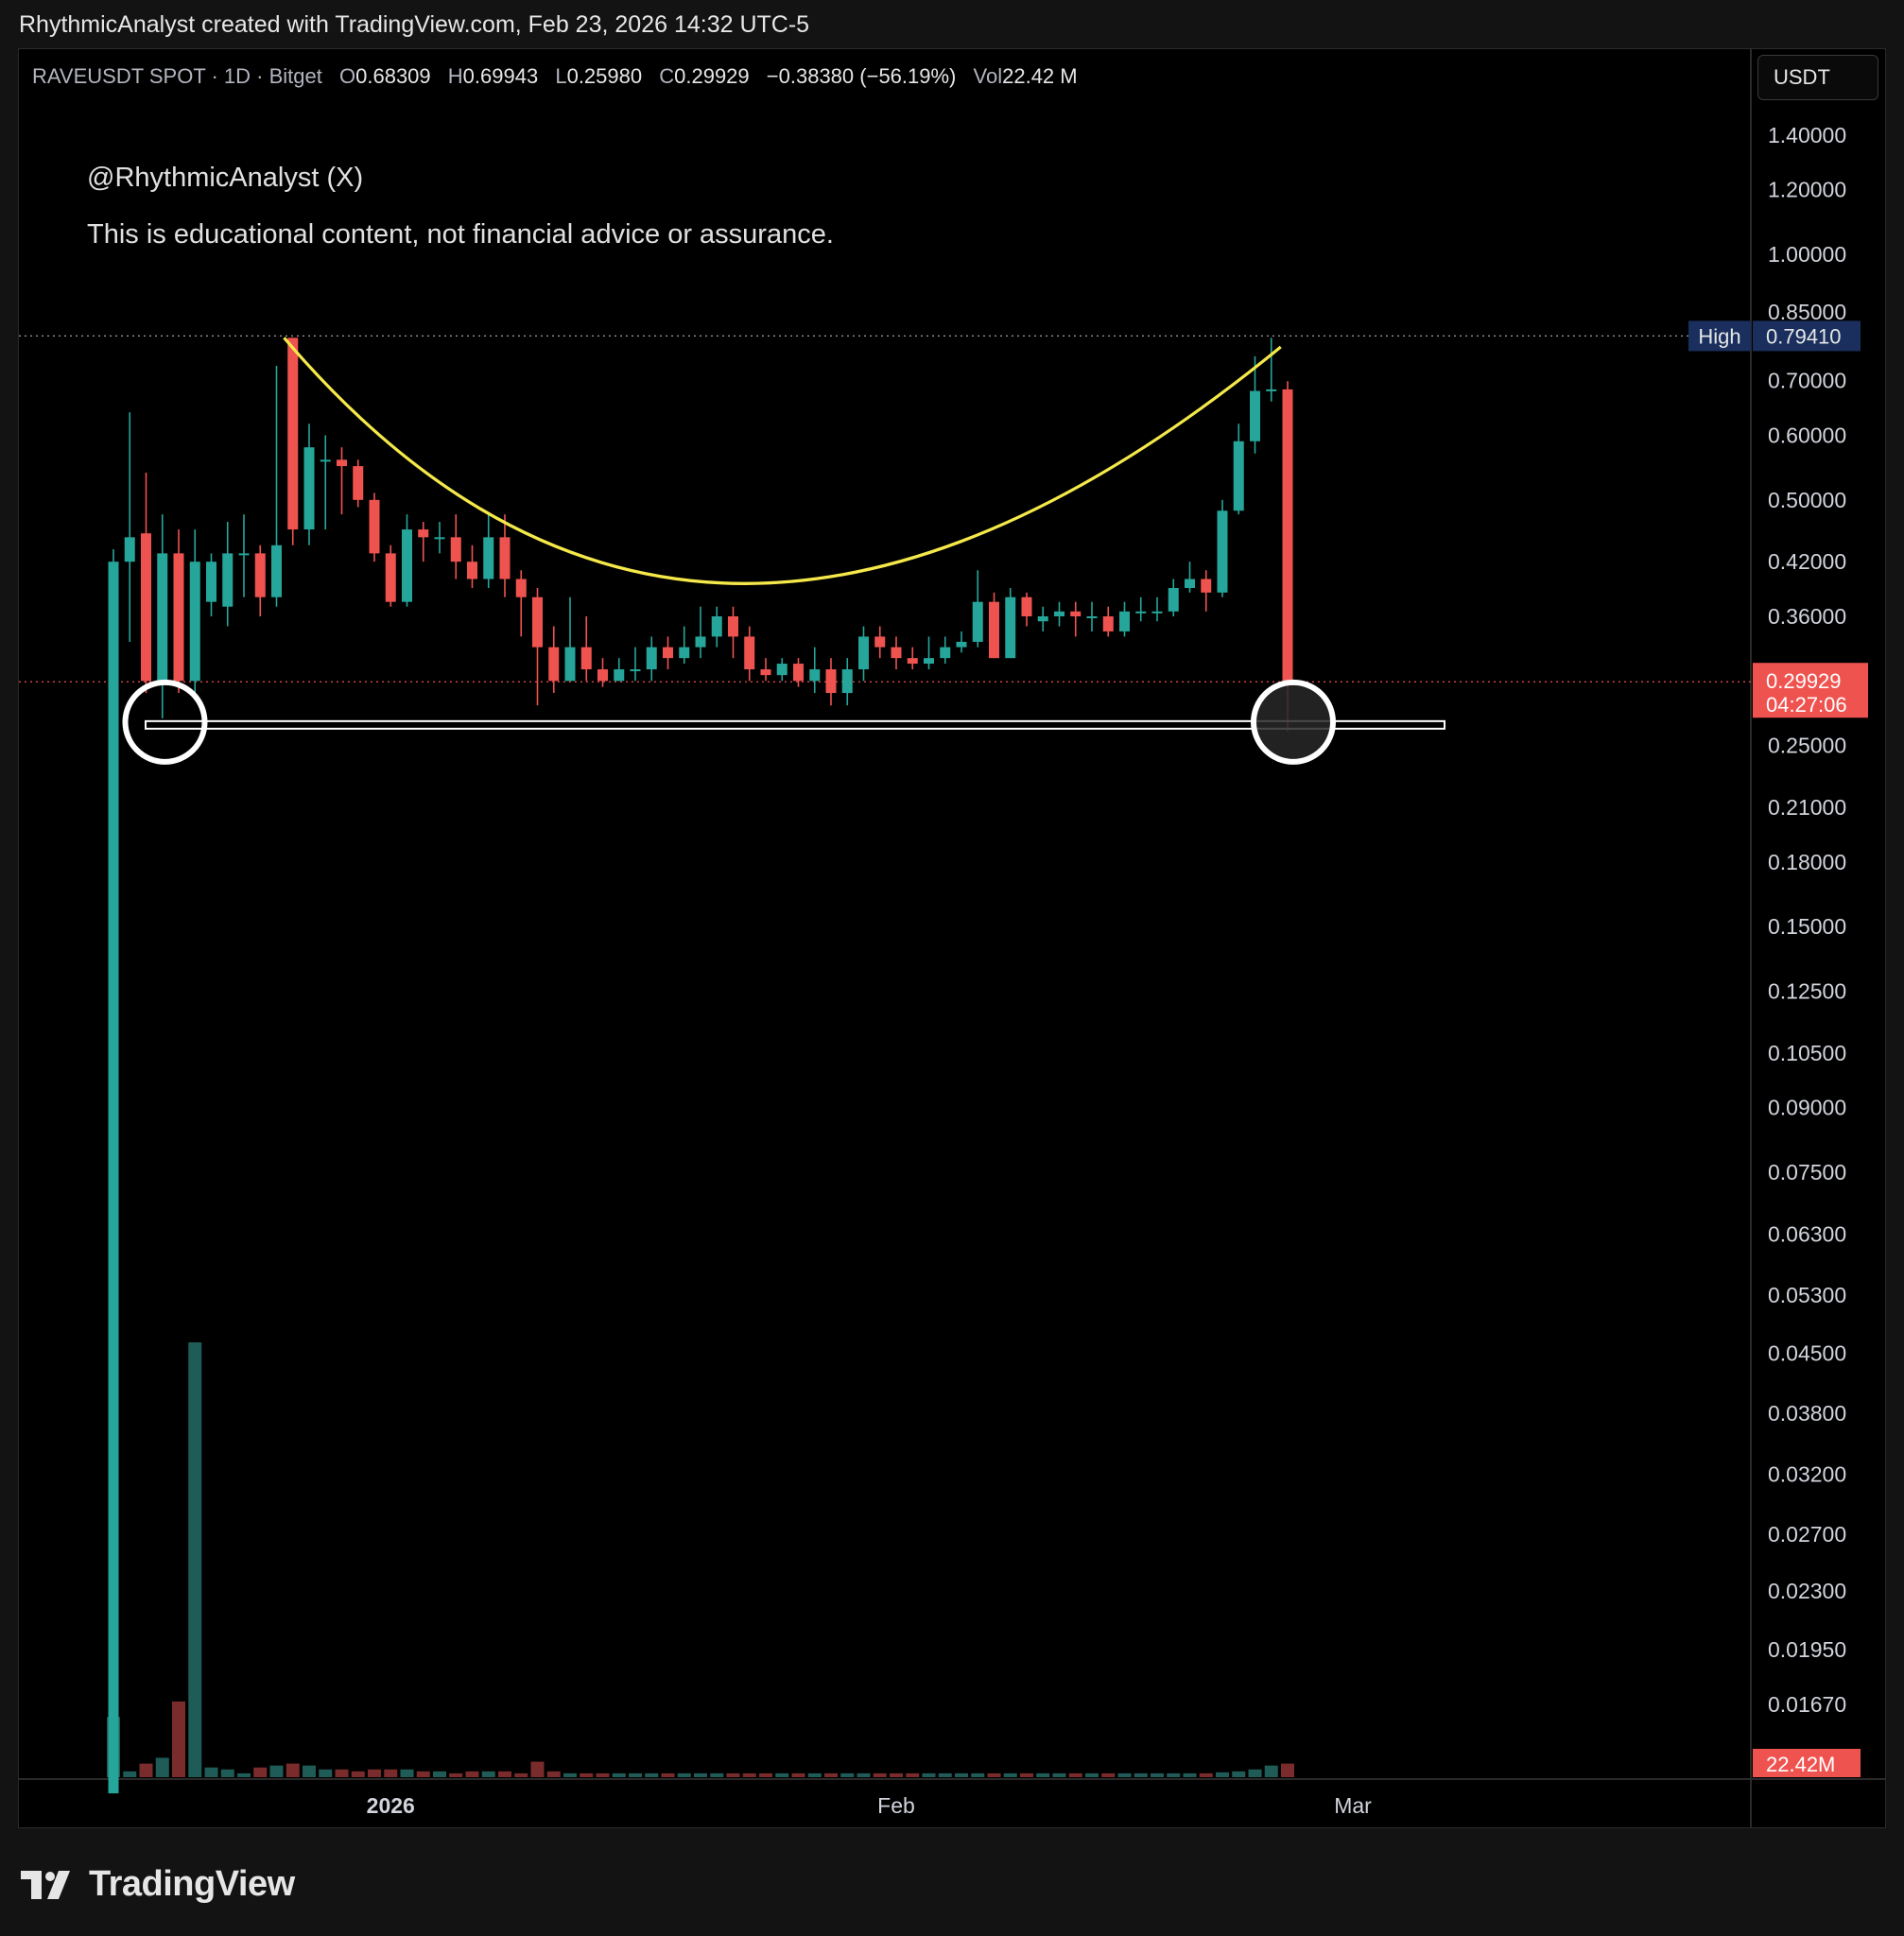 The image size is (1904, 1936). Describe the element at coordinates (783, 461) in the screenshot. I see `cup-curve-drawing` at that location.